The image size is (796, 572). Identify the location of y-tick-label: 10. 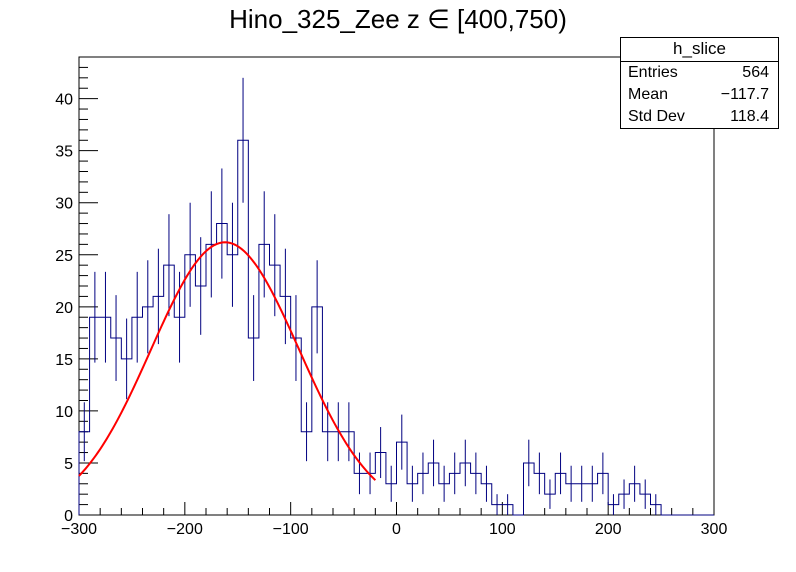
(64, 412).